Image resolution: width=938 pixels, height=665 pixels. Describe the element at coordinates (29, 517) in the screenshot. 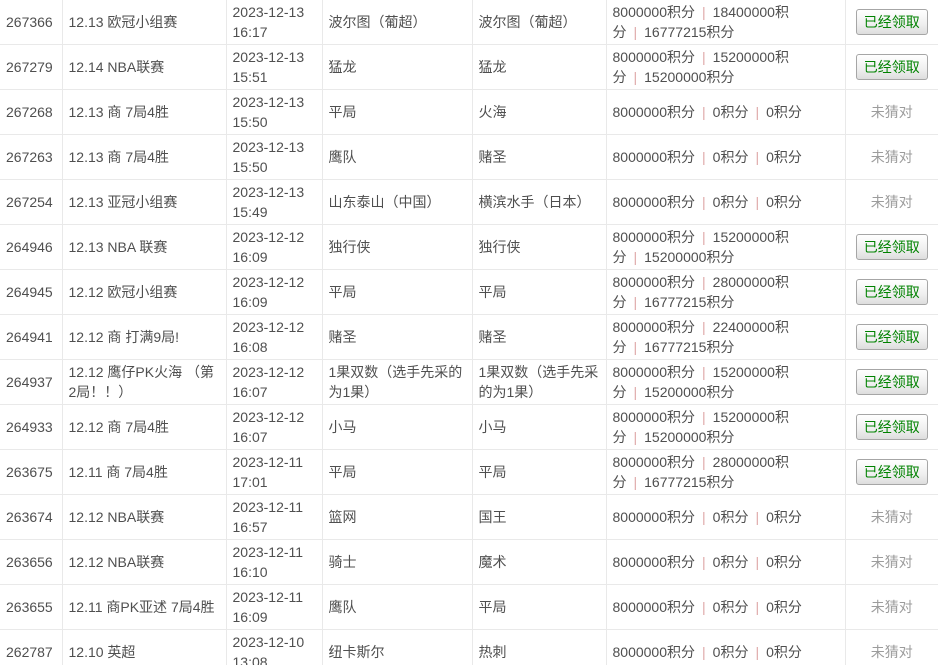

I see `record-id: 263674` at that location.